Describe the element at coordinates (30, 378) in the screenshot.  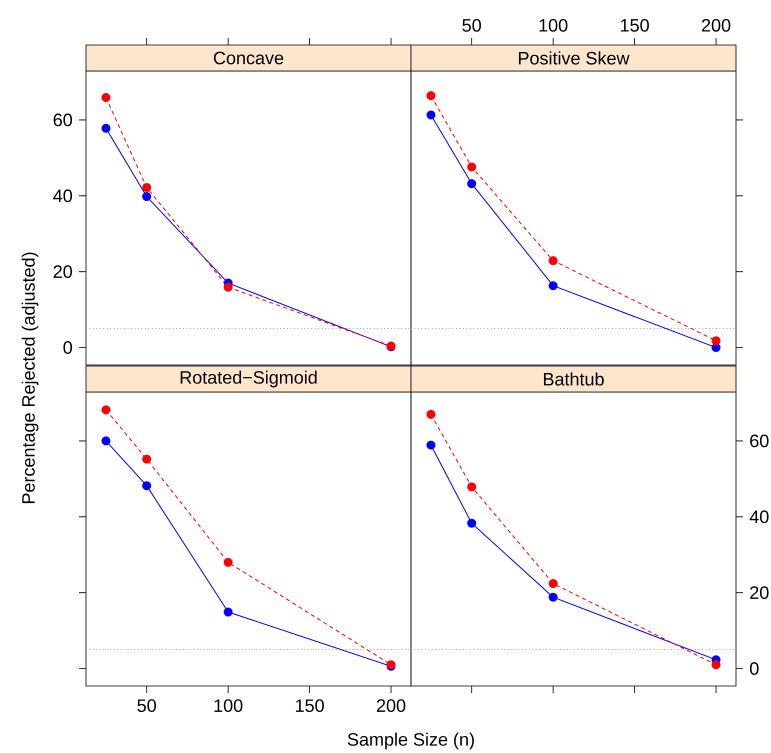
I see `y-axis-title: Percentage Rejected (adjusted)` at that location.